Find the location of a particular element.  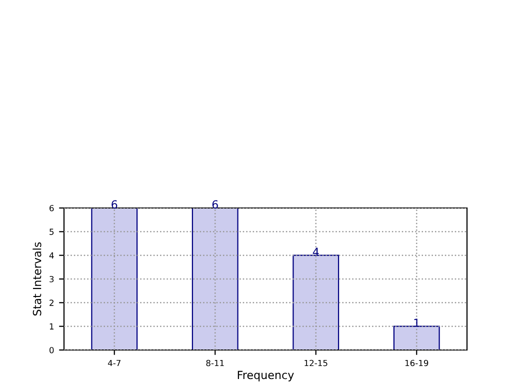

y-tick-label: 0 is located at coordinates (52, 350).